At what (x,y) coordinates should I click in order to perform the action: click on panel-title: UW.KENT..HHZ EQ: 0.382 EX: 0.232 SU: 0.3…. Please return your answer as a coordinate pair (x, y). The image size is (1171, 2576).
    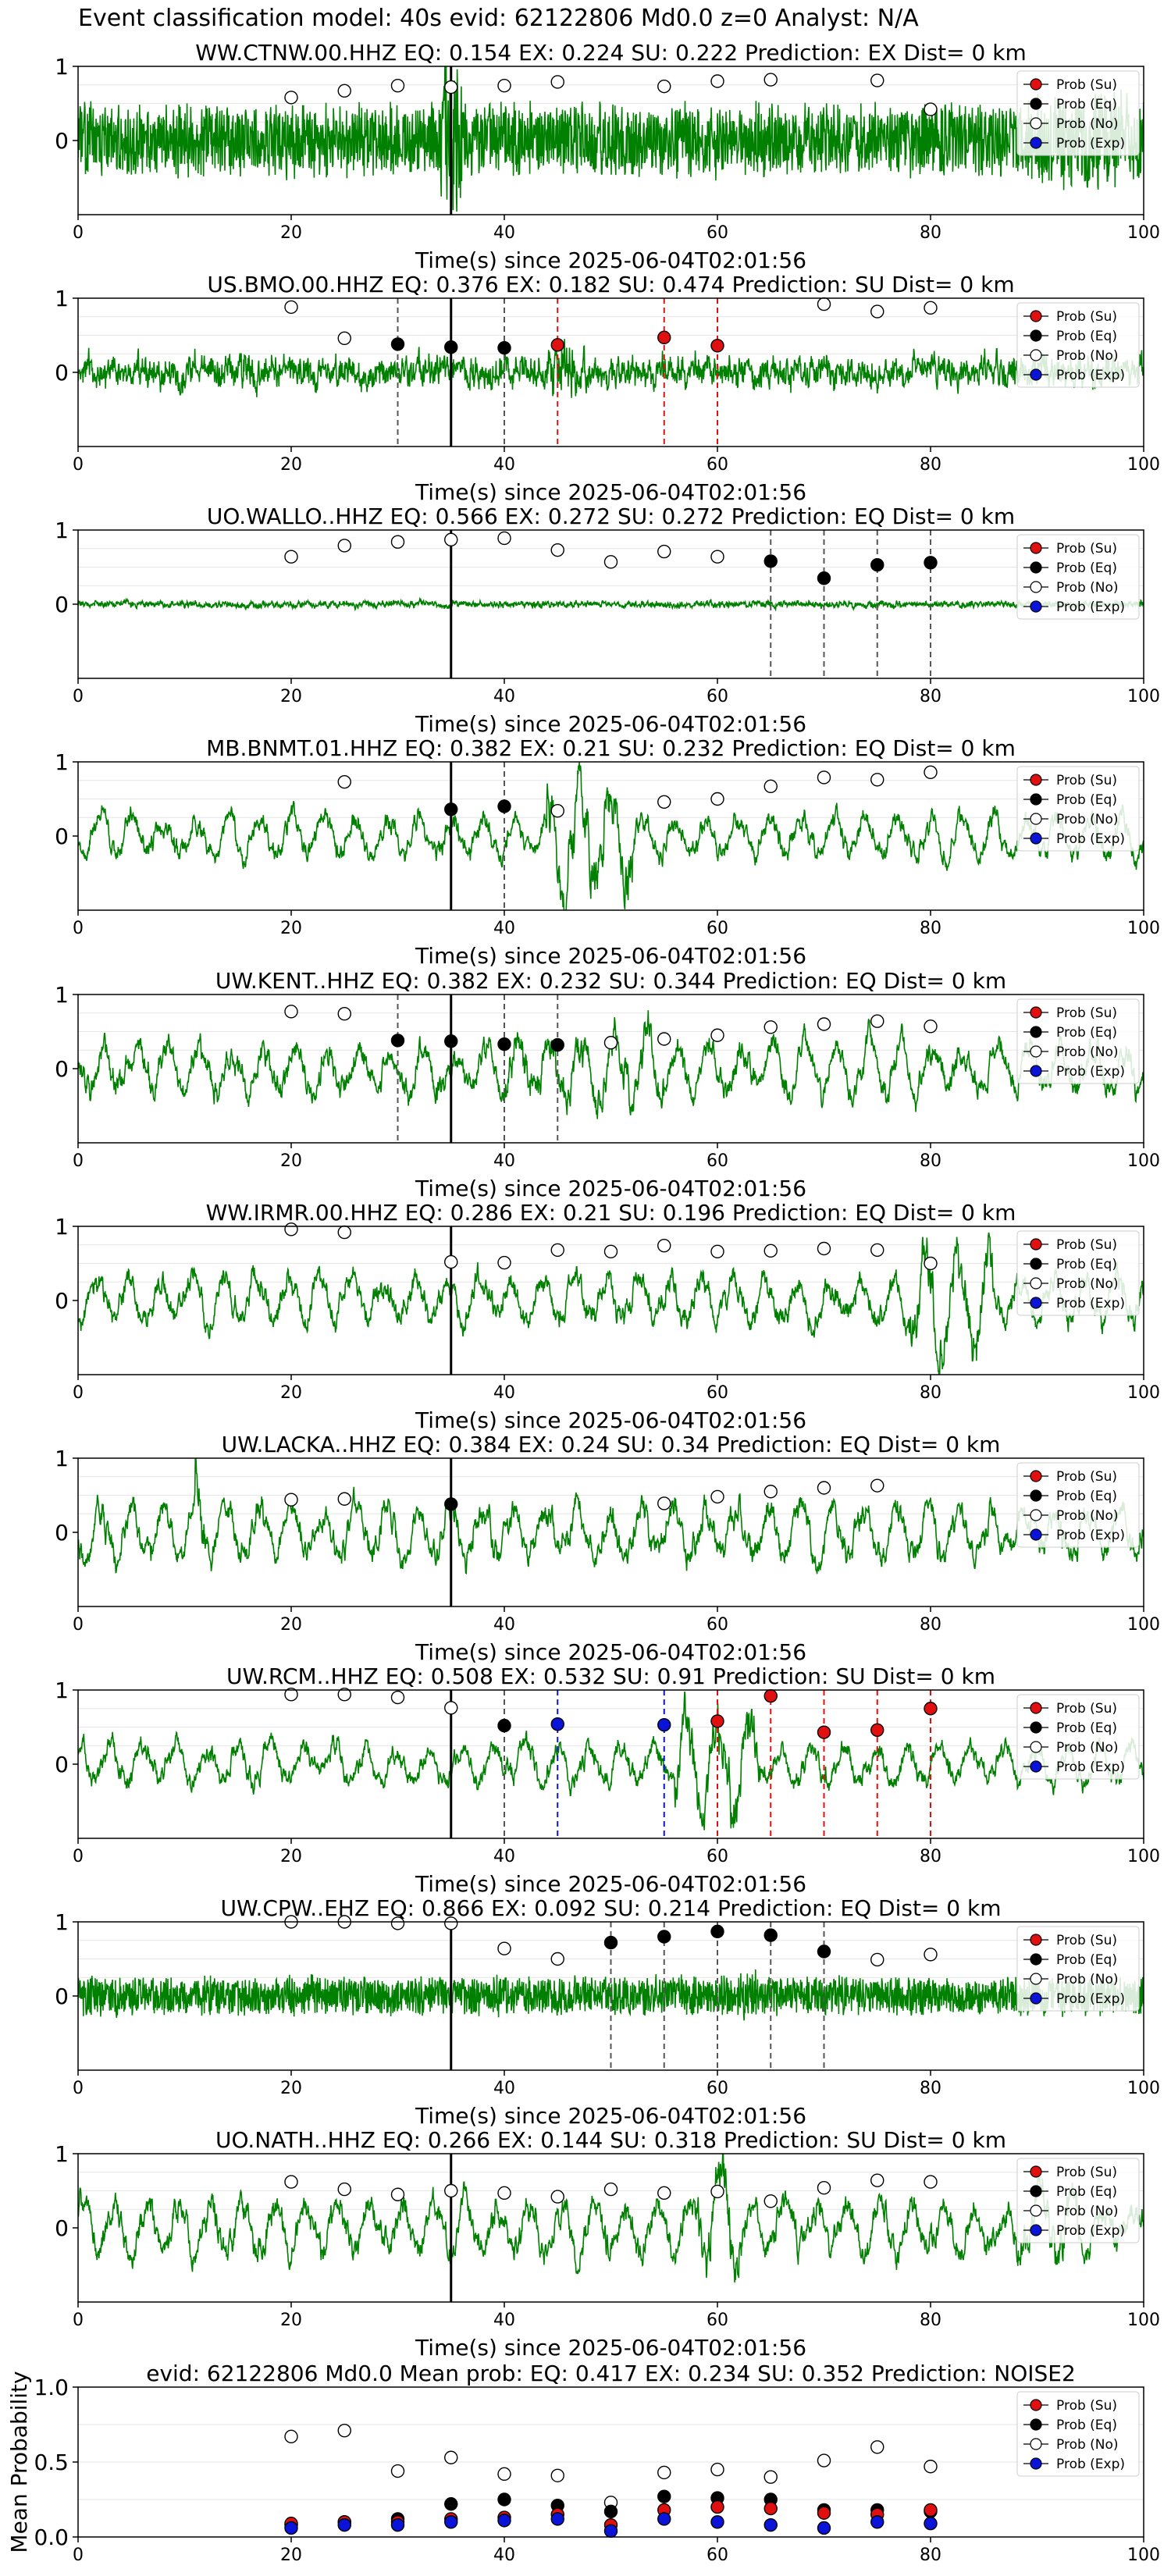
    Looking at the image, I should click on (610, 981).